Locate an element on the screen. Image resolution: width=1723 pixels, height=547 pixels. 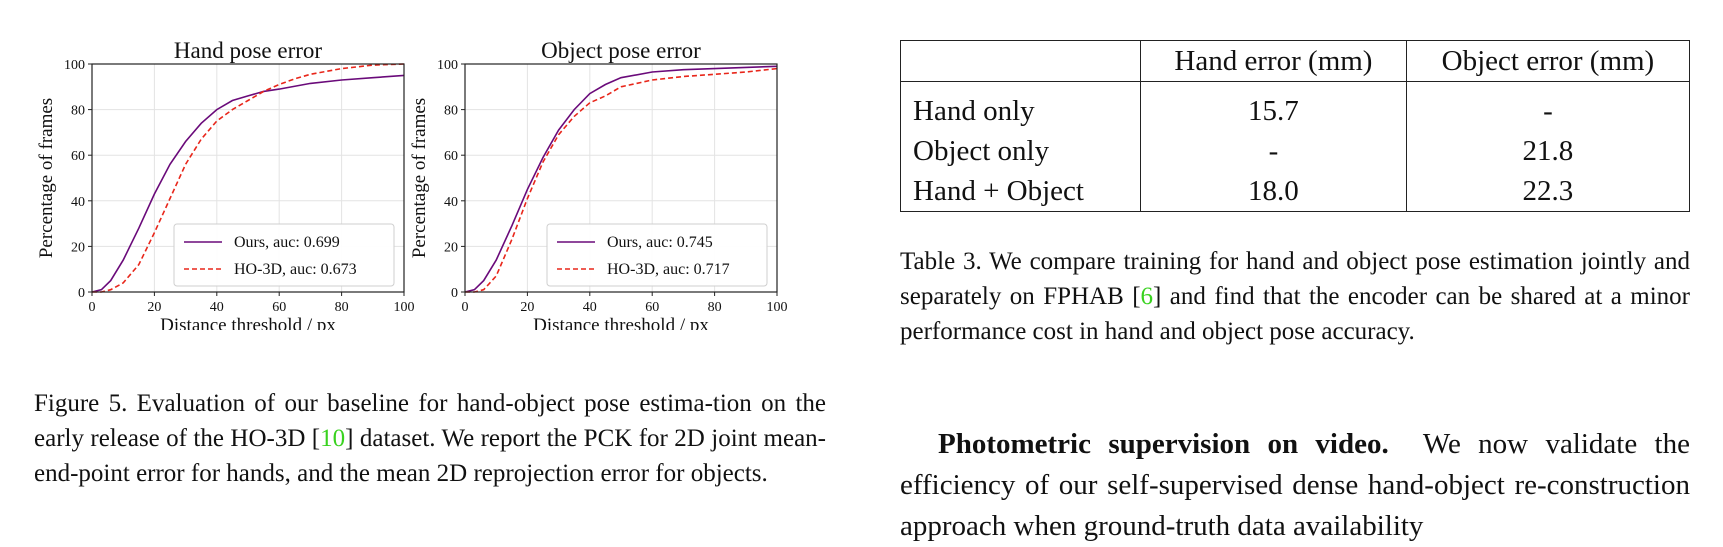
table-row: Hand only 15.7 - is located at coordinates (1295, 111).